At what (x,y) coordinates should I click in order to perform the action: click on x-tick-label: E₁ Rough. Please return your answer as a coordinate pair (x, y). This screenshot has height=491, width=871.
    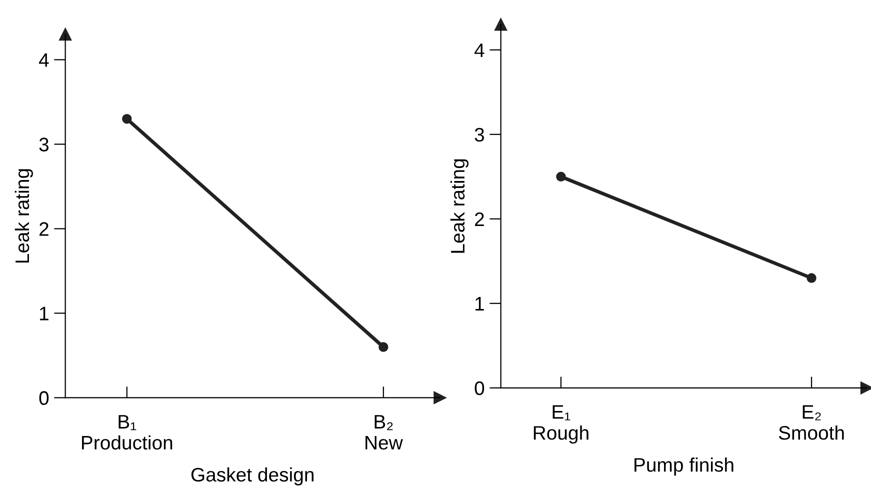
    Looking at the image, I should click on (561, 424).